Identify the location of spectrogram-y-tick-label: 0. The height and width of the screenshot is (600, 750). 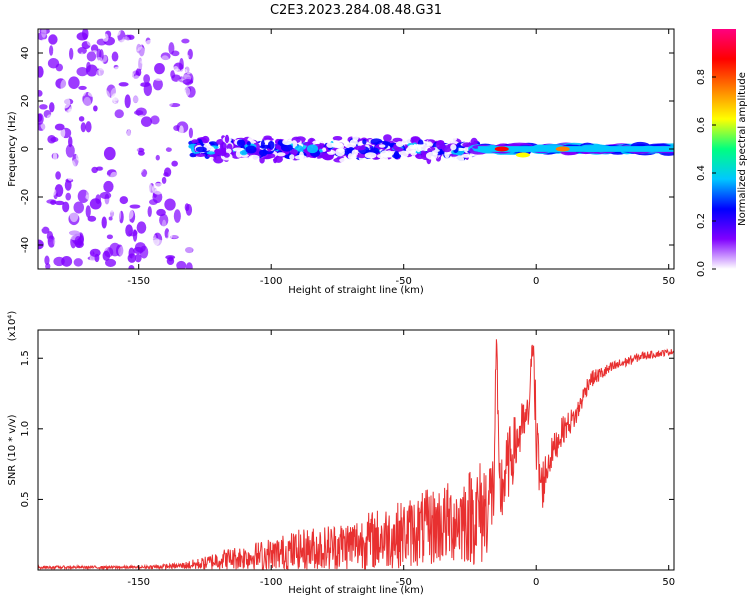
(25, 149).